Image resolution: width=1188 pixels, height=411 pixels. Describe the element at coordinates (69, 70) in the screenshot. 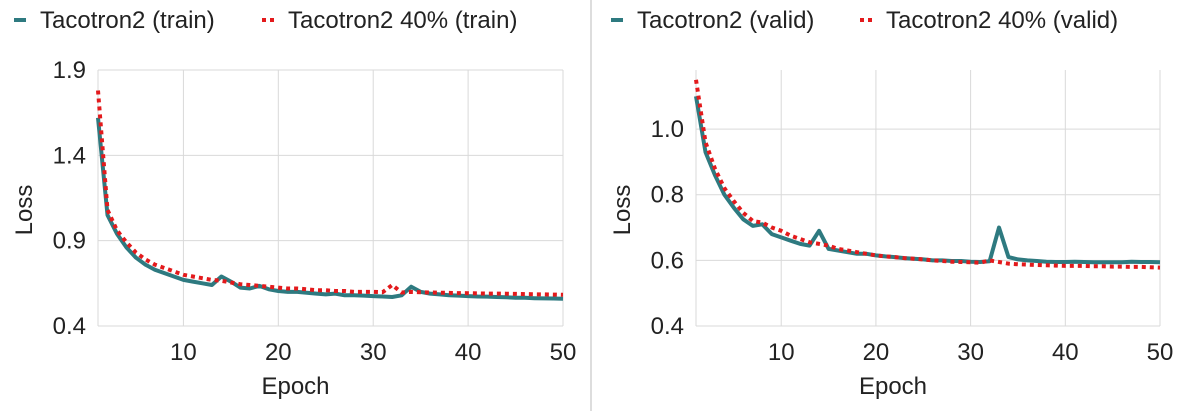

I see `y-tick-label: 1.9` at that location.